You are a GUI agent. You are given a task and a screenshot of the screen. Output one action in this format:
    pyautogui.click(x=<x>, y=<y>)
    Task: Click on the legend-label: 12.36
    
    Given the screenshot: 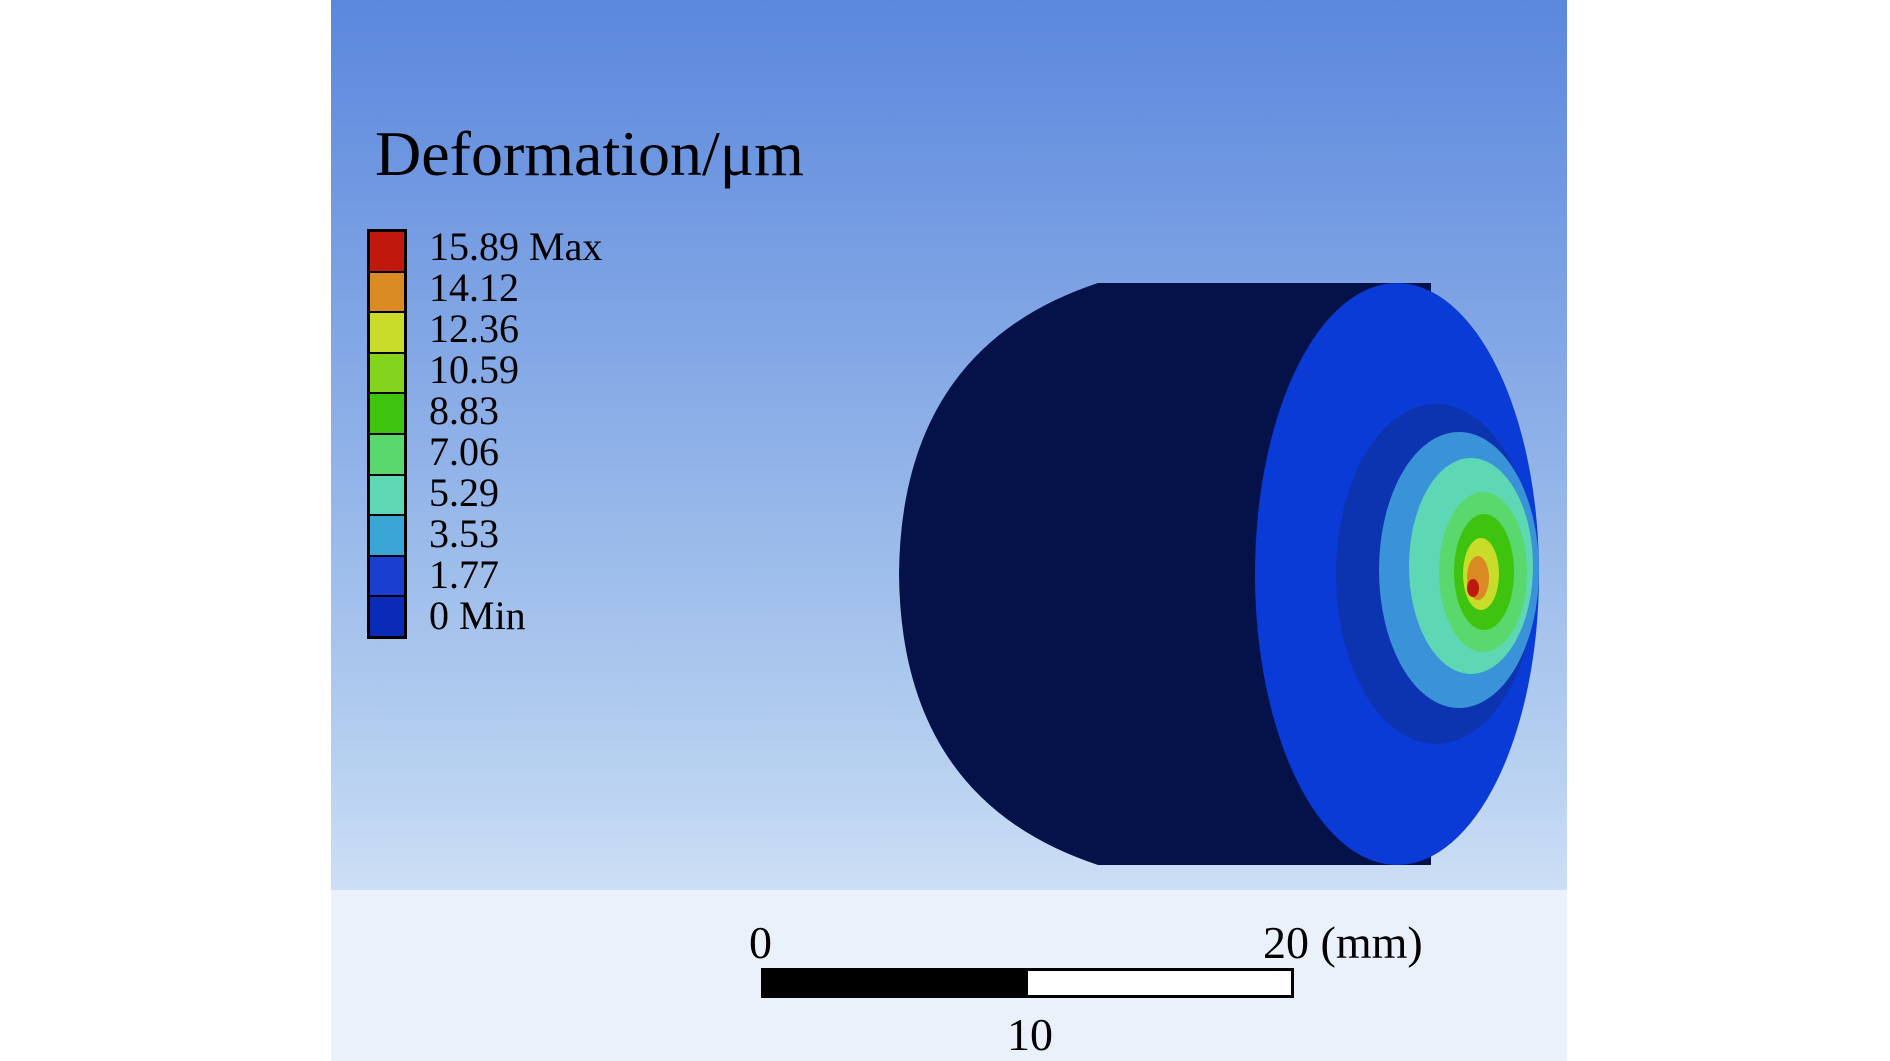 What is the action you would take?
    pyautogui.click(x=474, y=328)
    